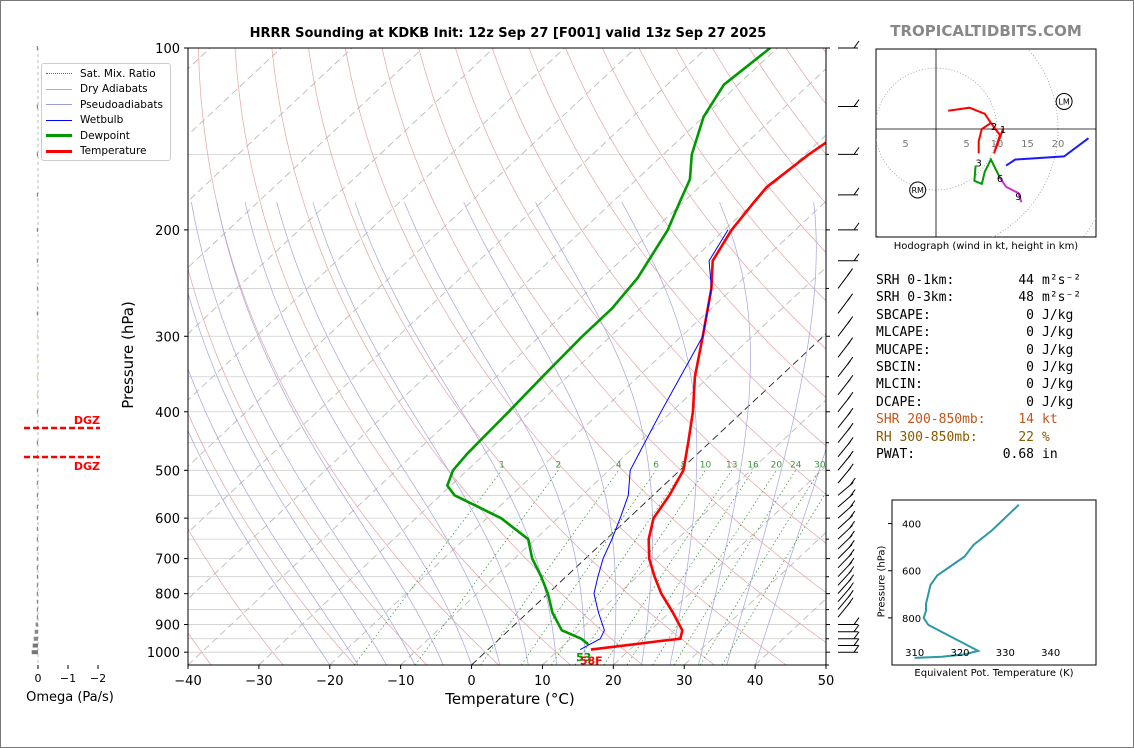  Describe the element at coordinates (656, 465) in the screenshot. I see `mixing-ratio-label: 6` at that location.